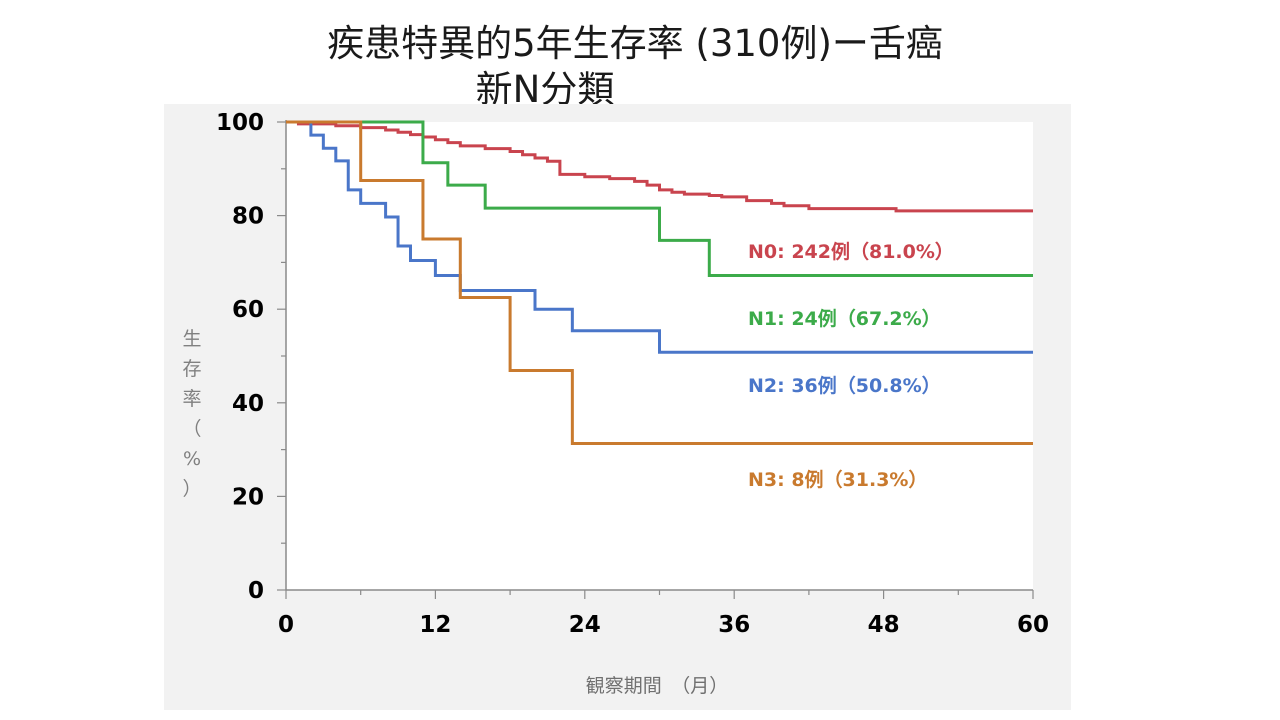  What do you see at coordinates (248, 217) in the screenshot?
I see `y-tick-label: 80` at bounding box center [248, 217].